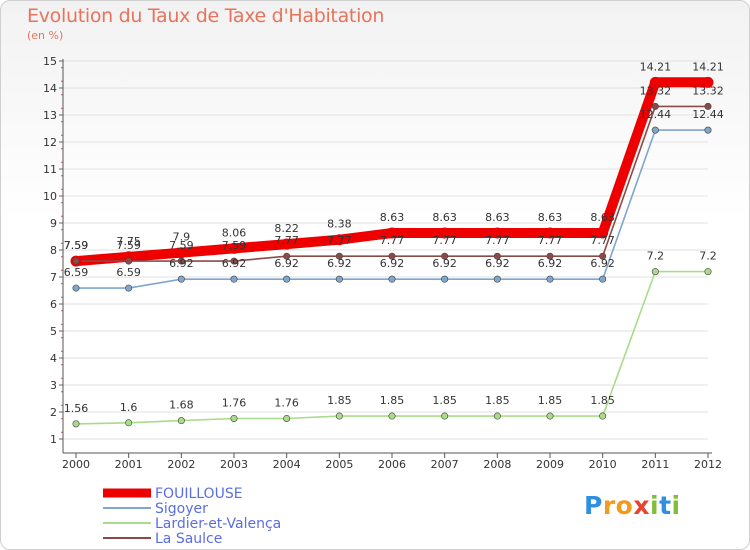 The image size is (750, 550). What do you see at coordinates (624, 505) in the screenshot?
I see `logo-letter: o` at bounding box center [624, 505].